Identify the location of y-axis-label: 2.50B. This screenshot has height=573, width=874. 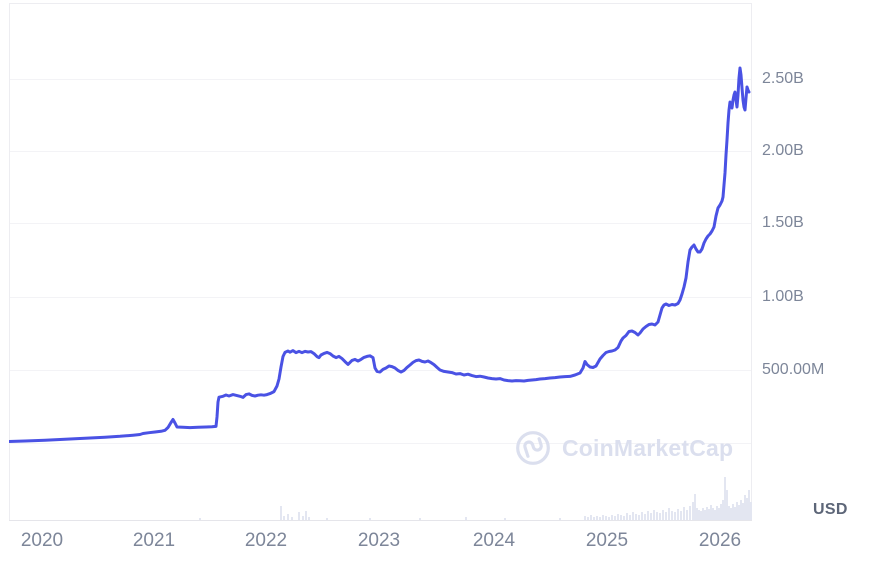
(783, 78).